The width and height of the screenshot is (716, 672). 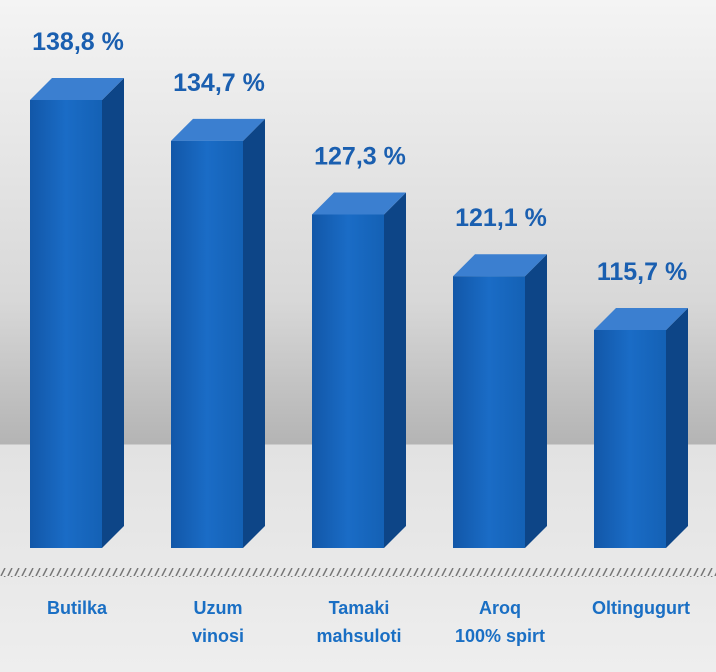 I want to click on value-label: 134,7 %, so click(x=219, y=83).